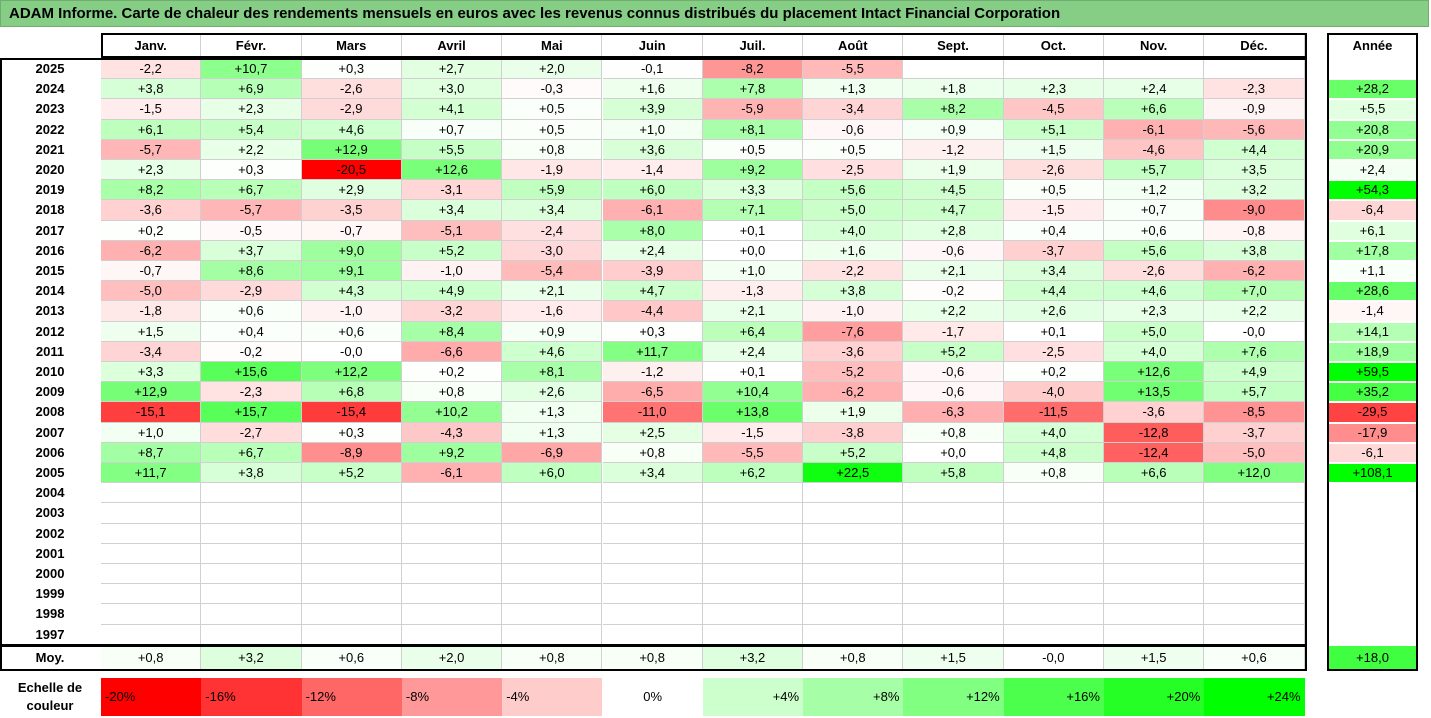 The image size is (1431, 718). Describe the element at coordinates (251, 291) in the screenshot. I see `heatmap-cell: -2,9` at that location.